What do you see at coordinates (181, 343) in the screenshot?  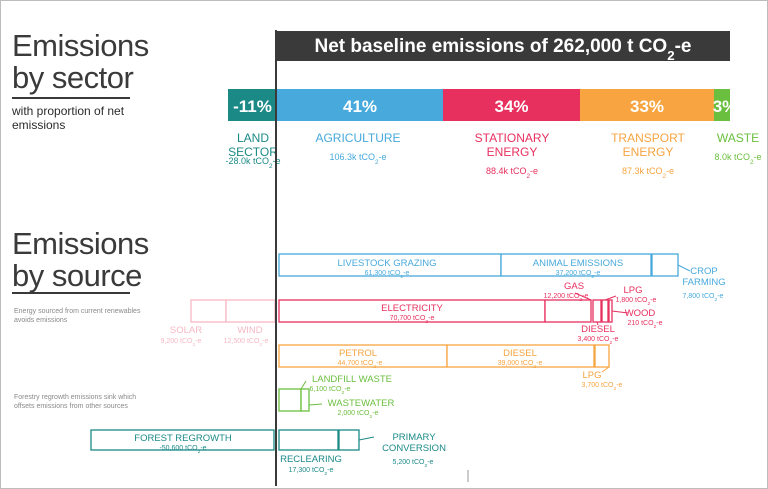 I see `source-solar-8-value: 9,200 tCO2-e` at bounding box center [181, 343].